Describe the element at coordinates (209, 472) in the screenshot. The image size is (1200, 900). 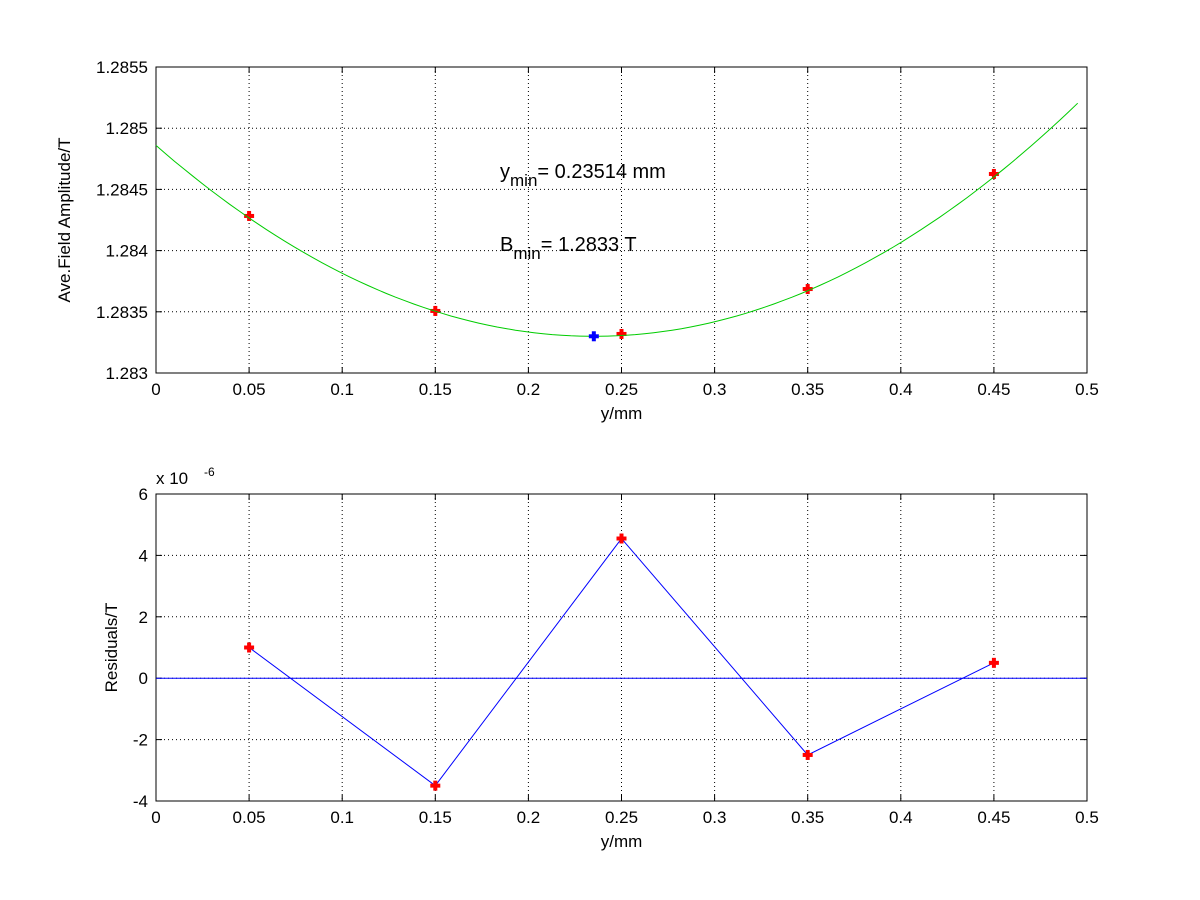
I see `y-scale-exponent: -6` at that location.